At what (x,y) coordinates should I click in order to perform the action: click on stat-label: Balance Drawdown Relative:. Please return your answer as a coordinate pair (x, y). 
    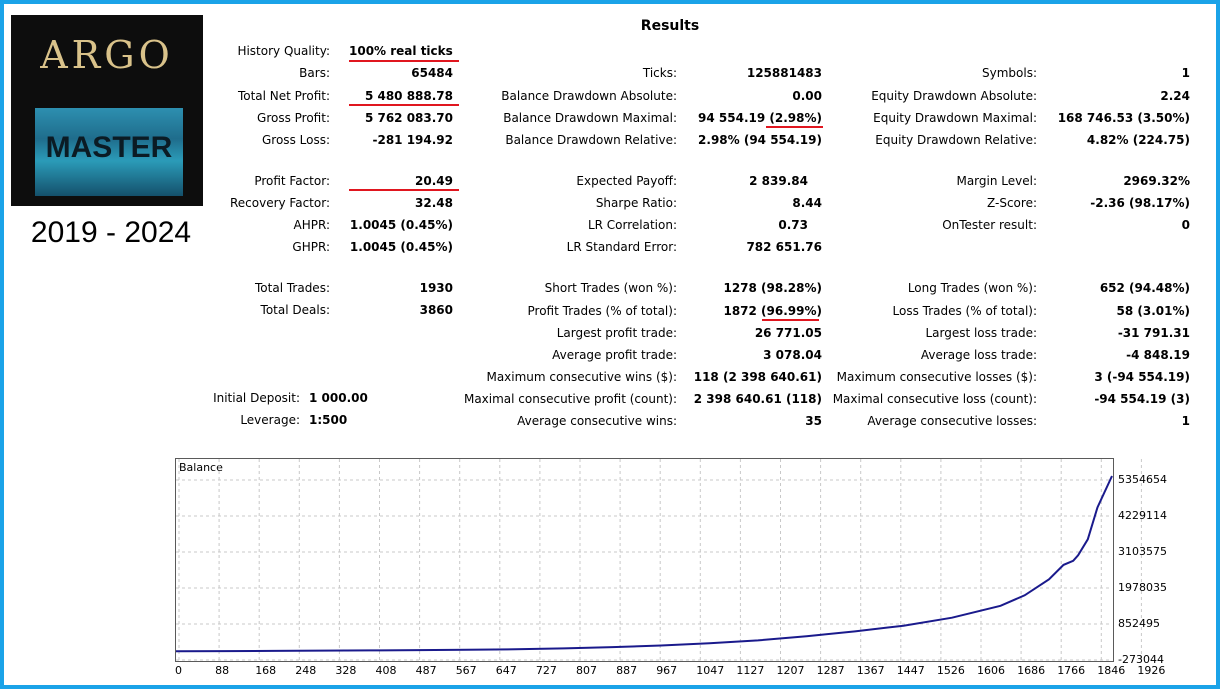
    Looking at the image, I should click on (591, 140).